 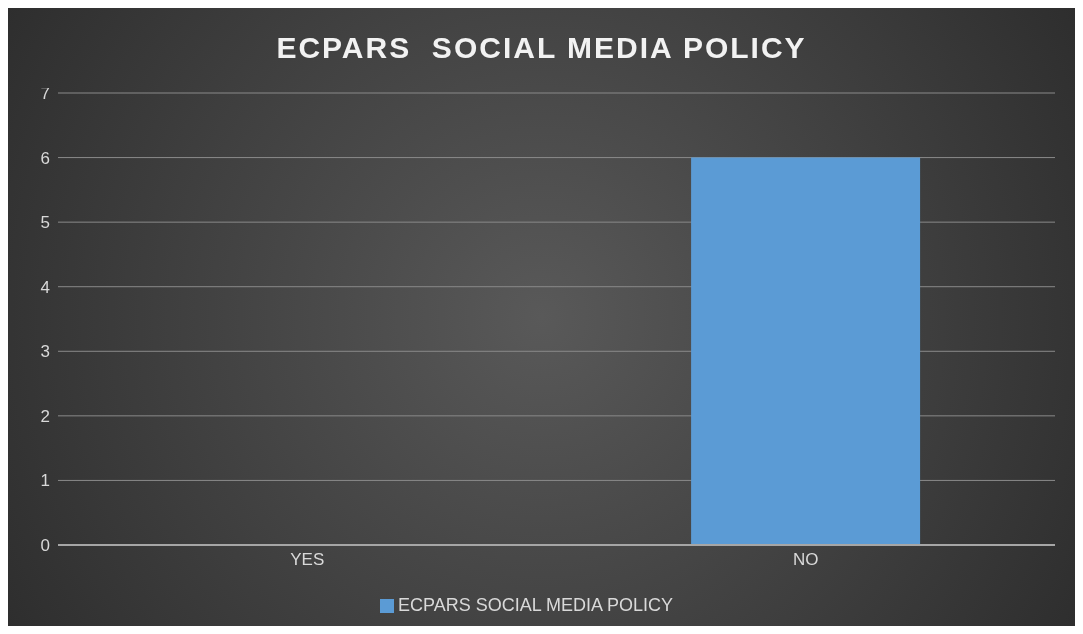 What do you see at coordinates (45, 546) in the screenshot?
I see `y-tick-label: 0` at bounding box center [45, 546].